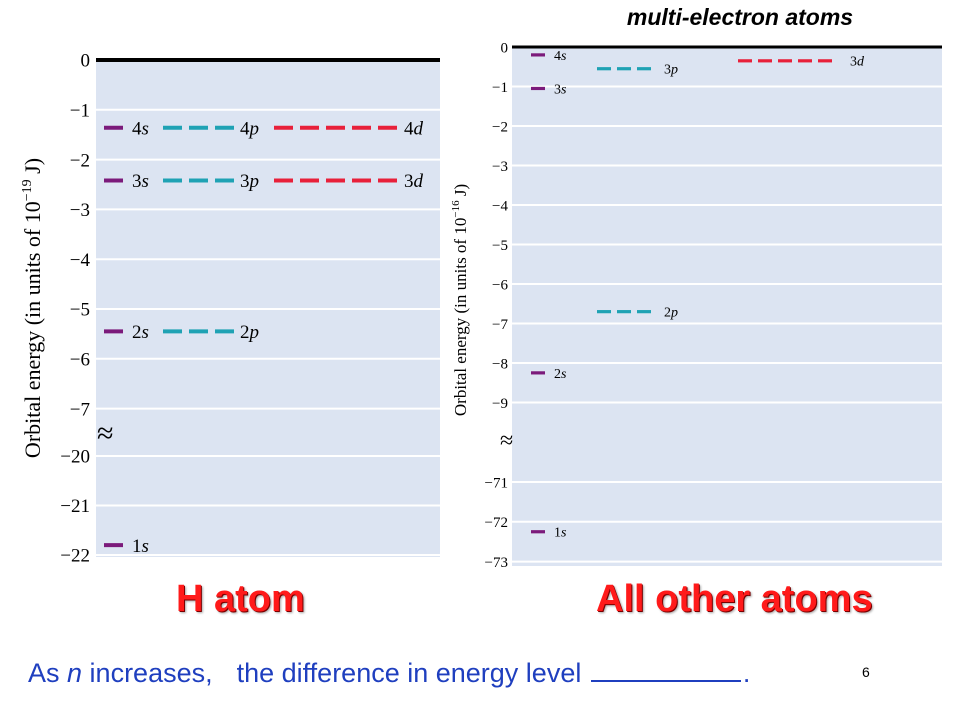 Image resolution: width=960 pixels, height=720 pixels. I want to click on multi-electron-title: multi-electron atoms, so click(740, 17).